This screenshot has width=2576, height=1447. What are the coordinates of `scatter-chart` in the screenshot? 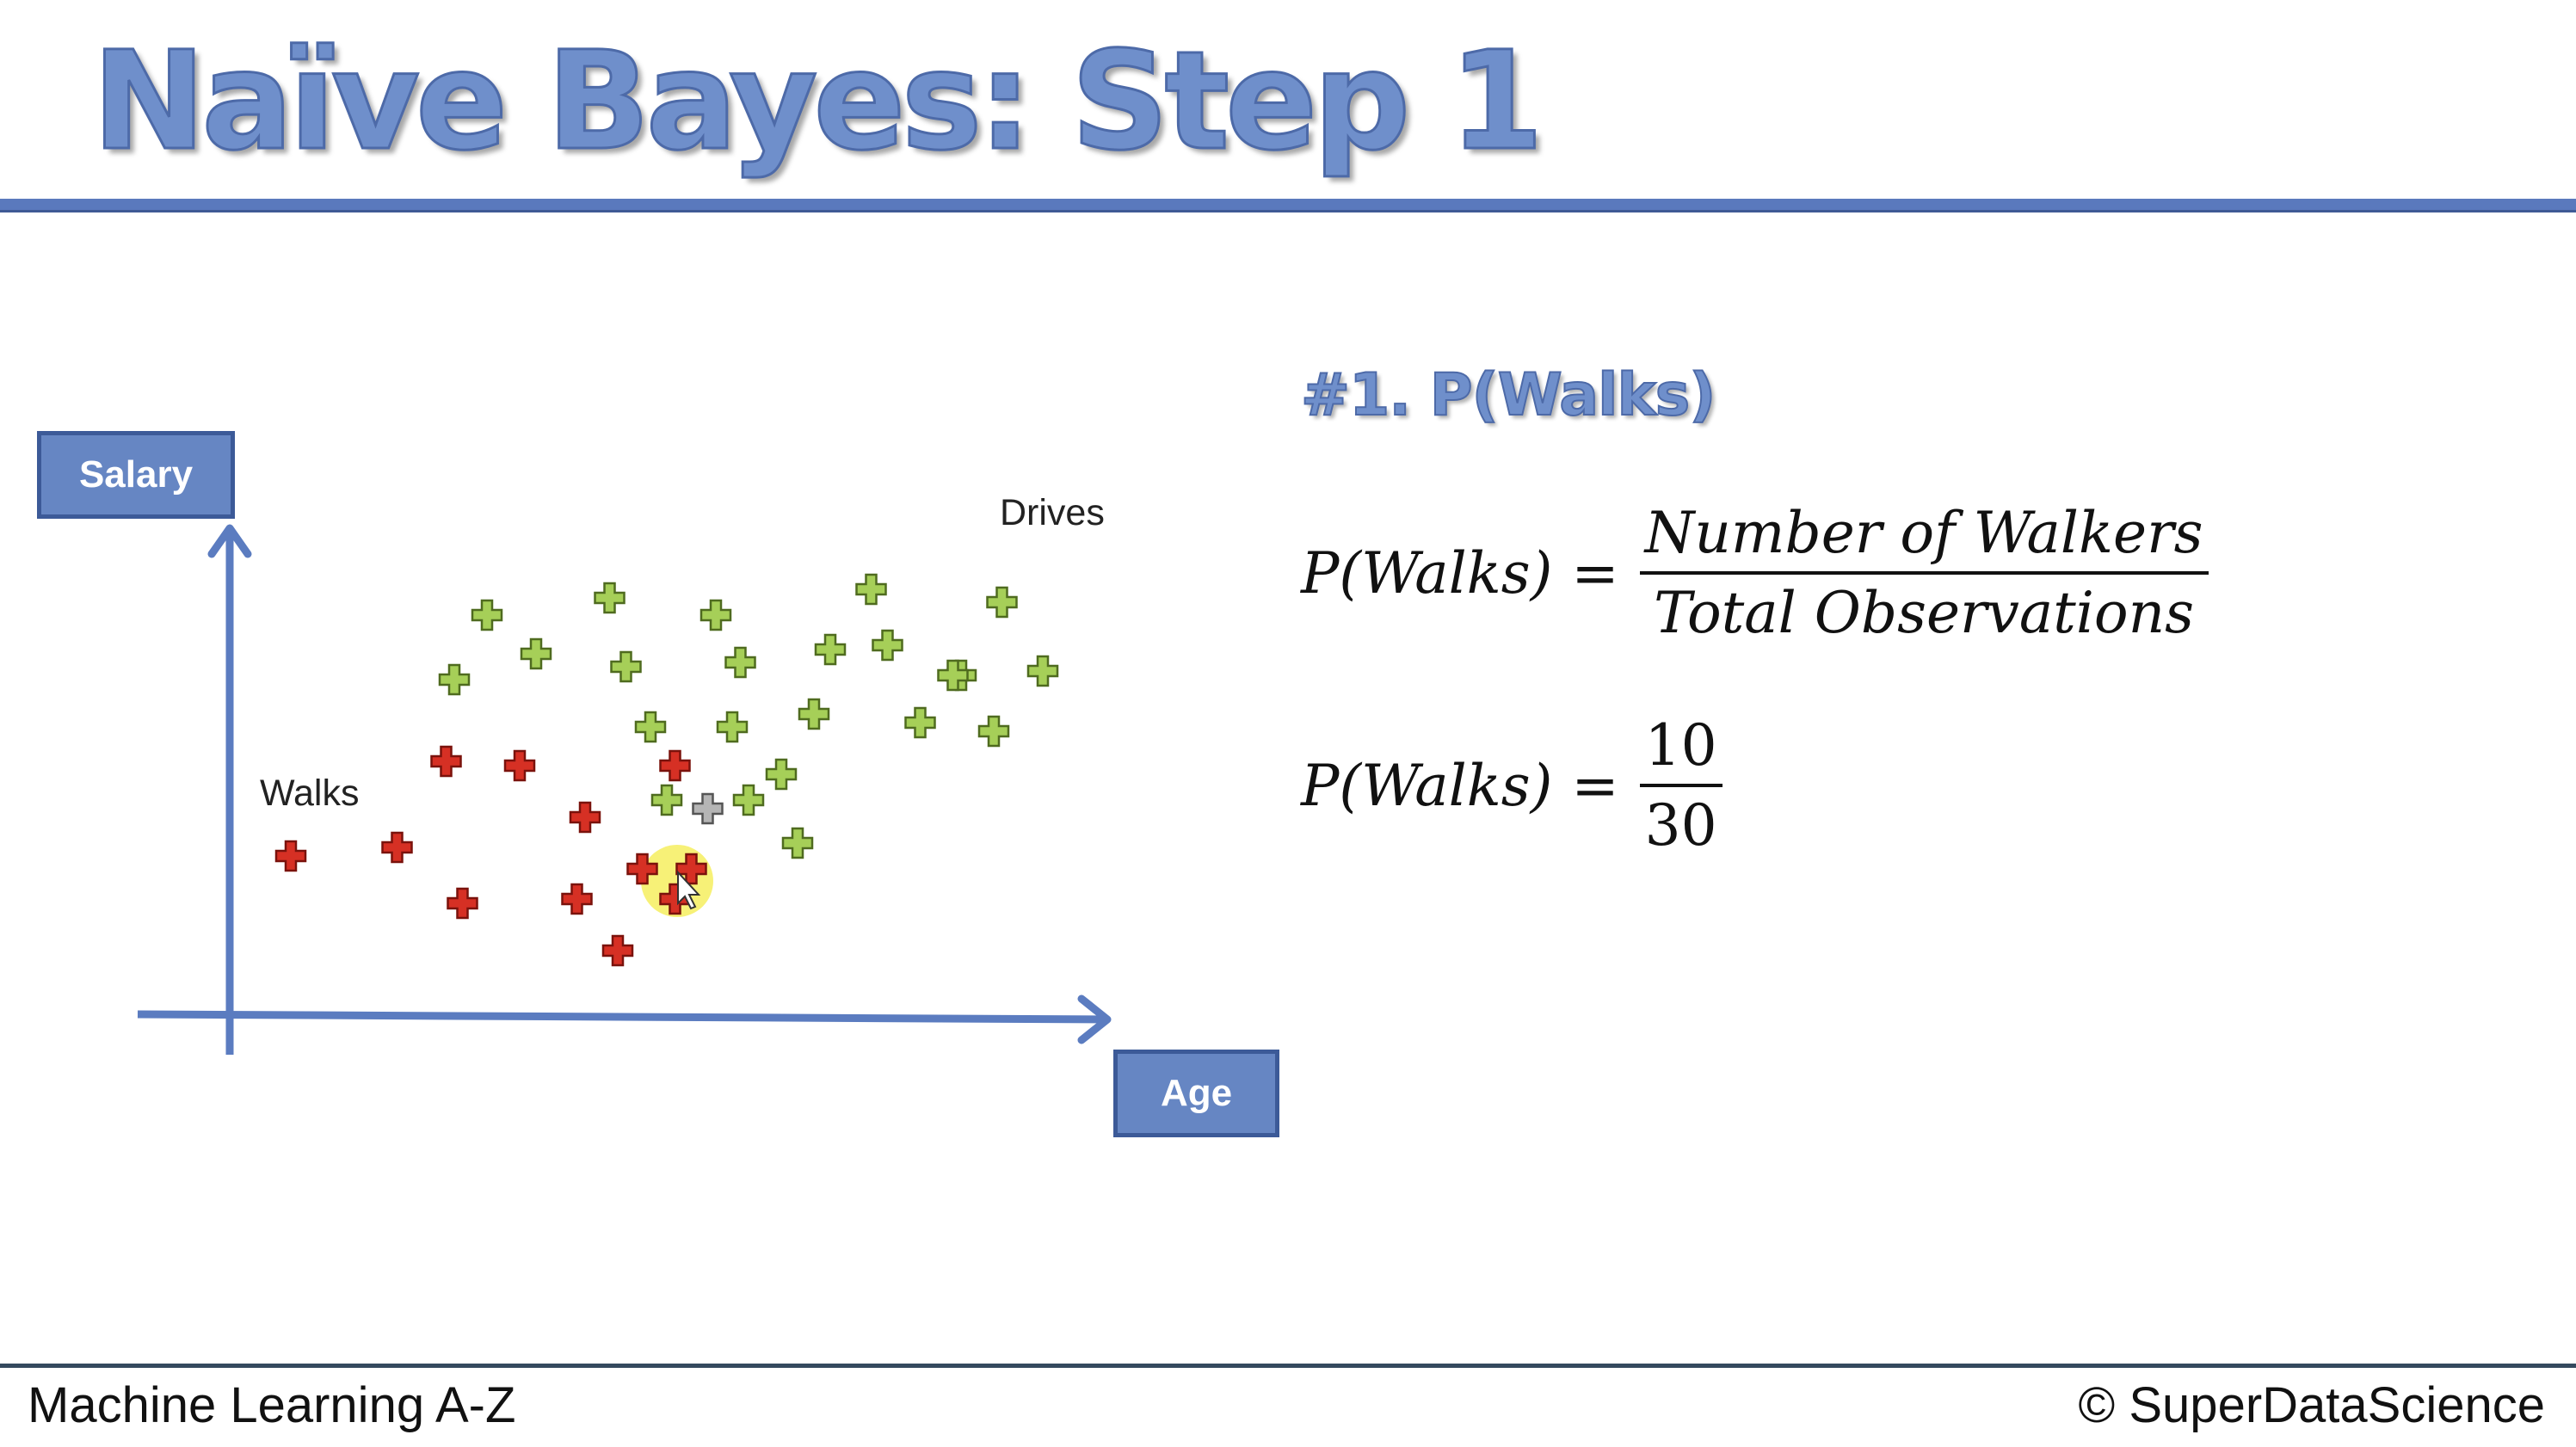 It's located at (624, 789).